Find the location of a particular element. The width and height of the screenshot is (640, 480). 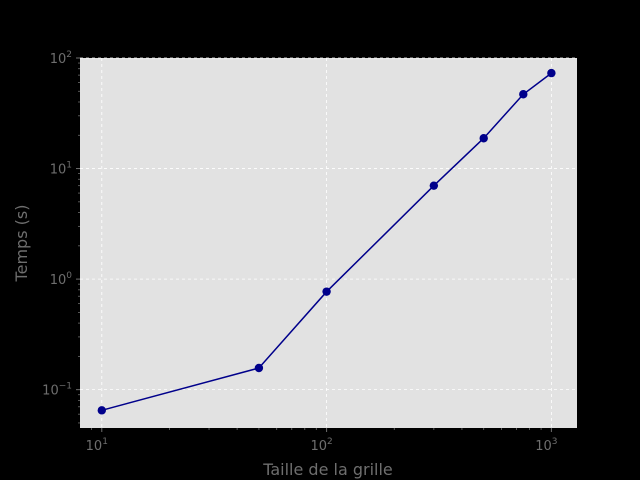

y-axis-label: Temps (s) is located at coordinates (21, 244).